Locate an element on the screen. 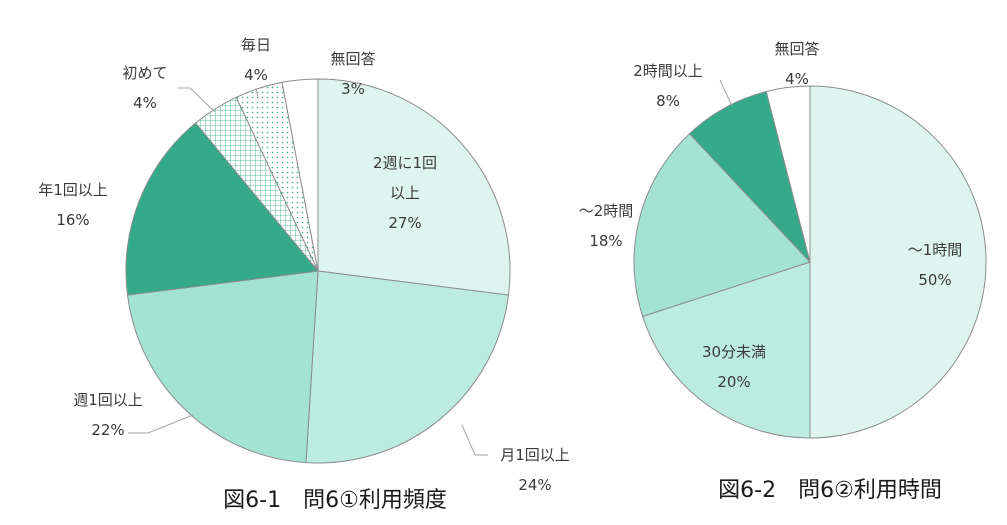 The height and width of the screenshot is (525, 1007). slice-category-label: ～2時間 is located at coordinates (606, 211).